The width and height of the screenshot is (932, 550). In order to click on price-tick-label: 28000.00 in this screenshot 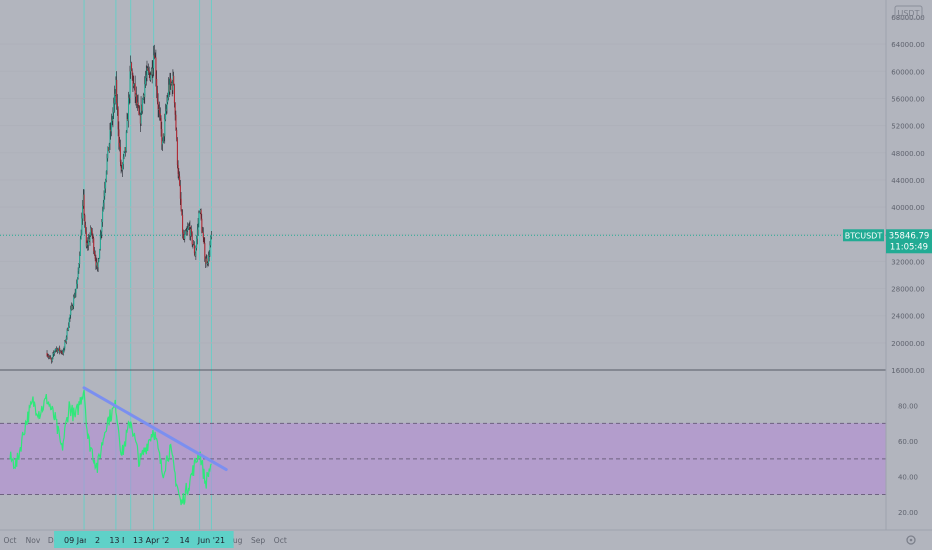, I will do `click(907, 290)`.